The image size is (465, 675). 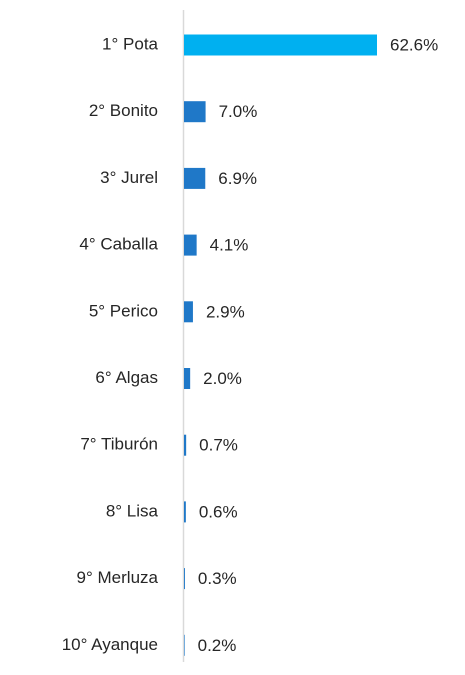 What do you see at coordinates (123, 310) in the screenshot?
I see `category-label: 5° Perico` at bounding box center [123, 310].